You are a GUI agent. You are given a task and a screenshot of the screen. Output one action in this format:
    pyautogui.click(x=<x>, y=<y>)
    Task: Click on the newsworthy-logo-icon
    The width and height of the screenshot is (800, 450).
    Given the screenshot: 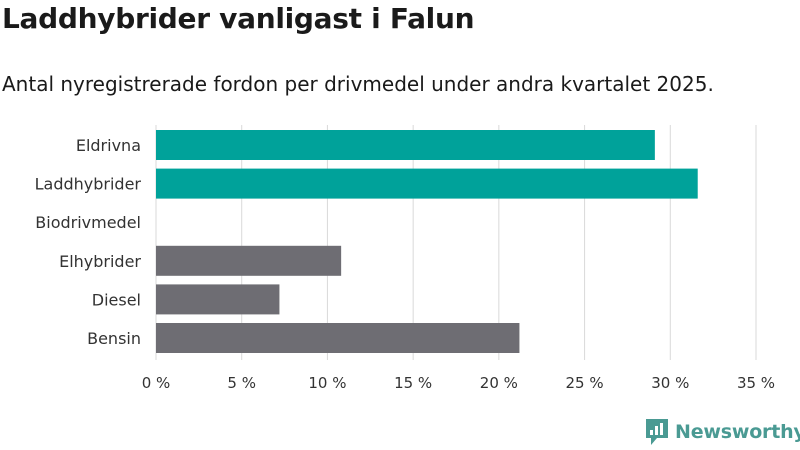 What is the action you would take?
    pyautogui.click(x=657, y=432)
    